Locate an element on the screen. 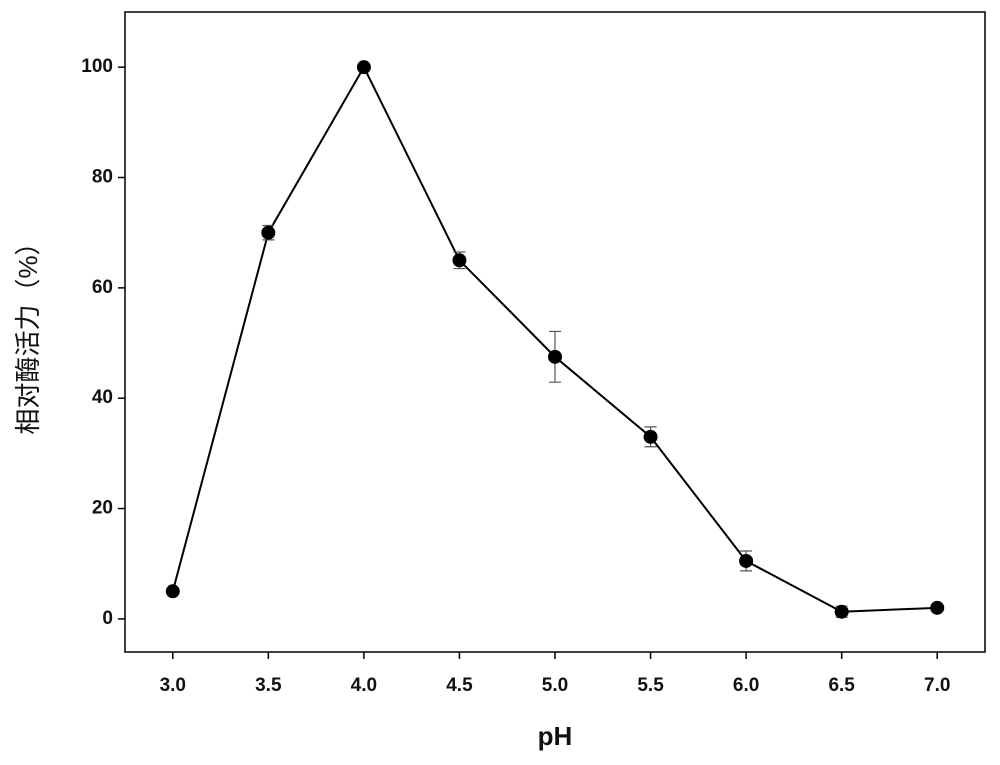  x-tick-label: 6.0 is located at coordinates (746, 685).